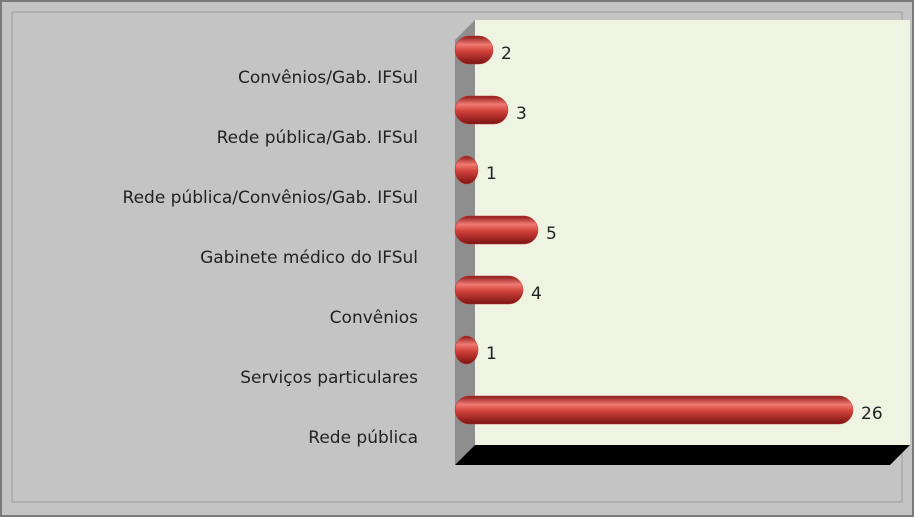  I want to click on y-tick-label: Convênios/Gab. IFSul, so click(328, 78).